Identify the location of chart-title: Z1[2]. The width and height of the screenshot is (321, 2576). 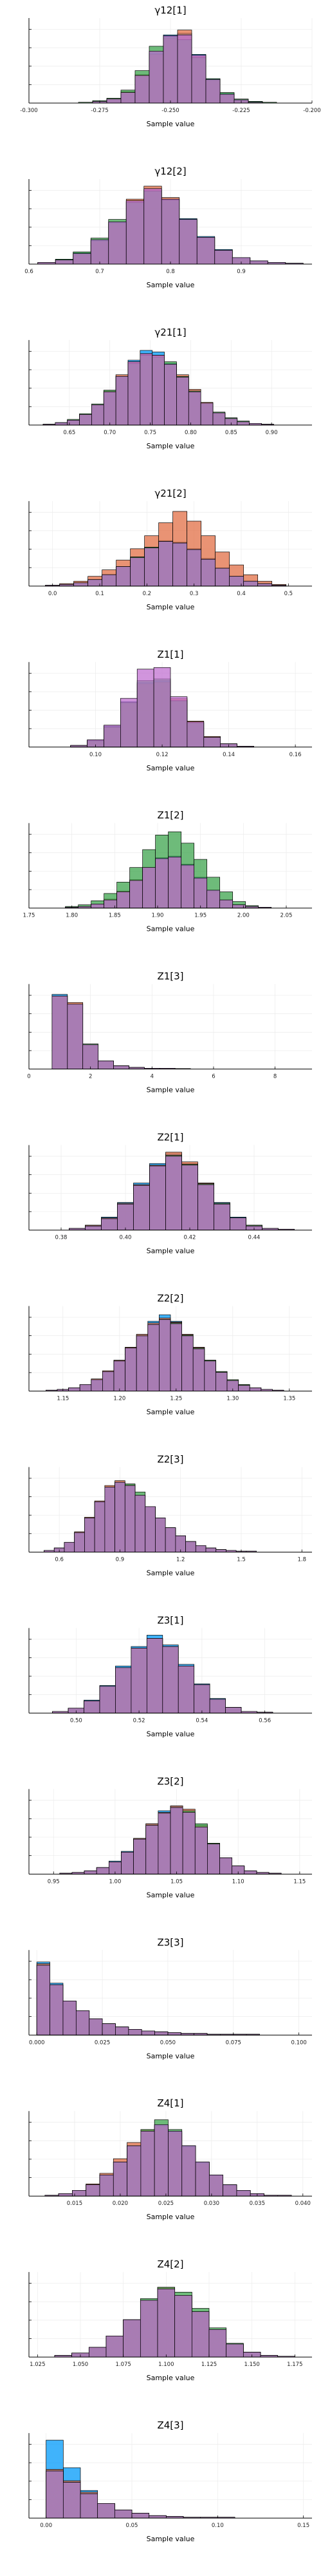
(170, 816).